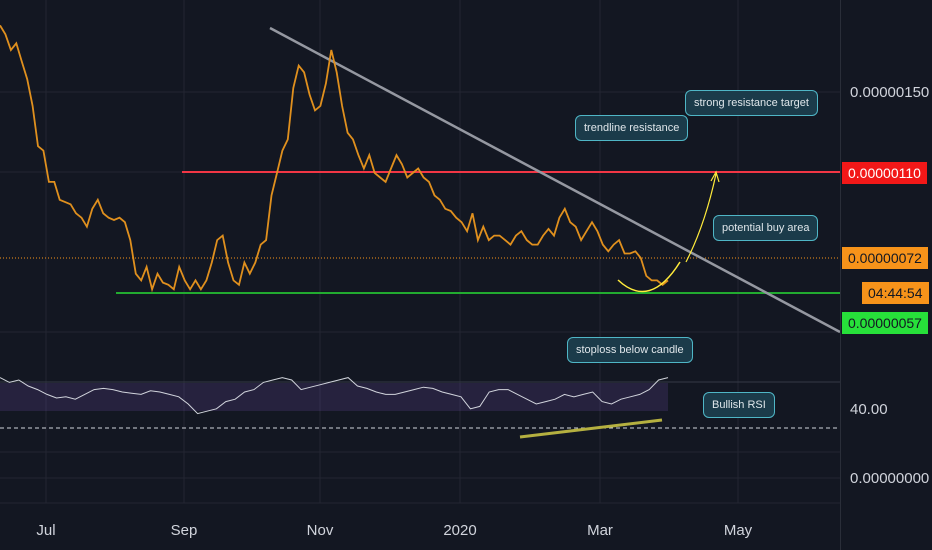  I want to click on current-price-badge: 0.00000072, so click(885, 258).